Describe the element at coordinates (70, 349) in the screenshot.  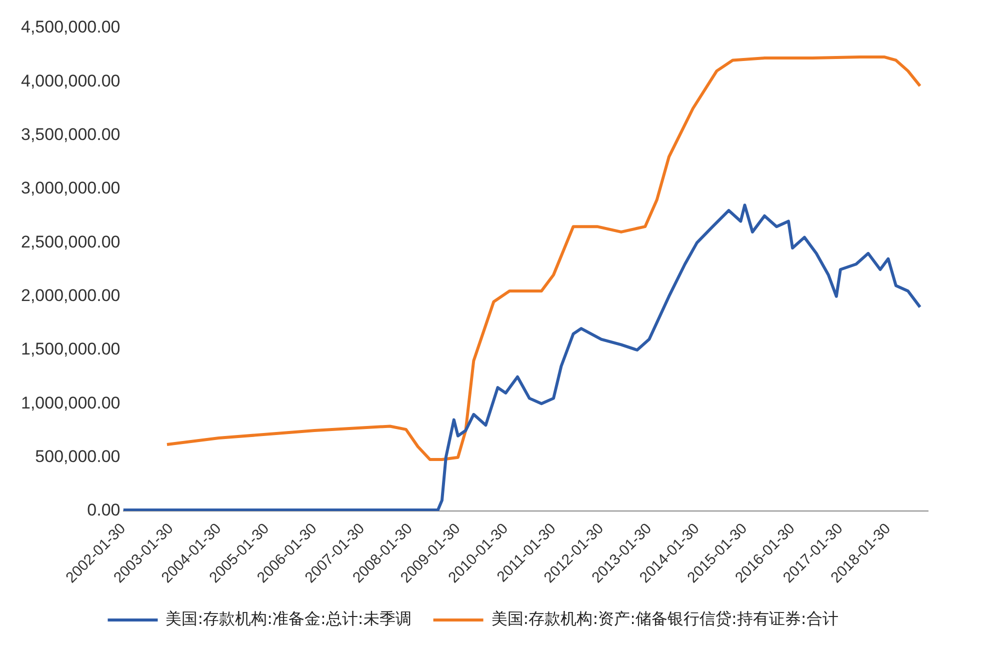
I see `y-tick-label: 1,500,000.00` at that location.